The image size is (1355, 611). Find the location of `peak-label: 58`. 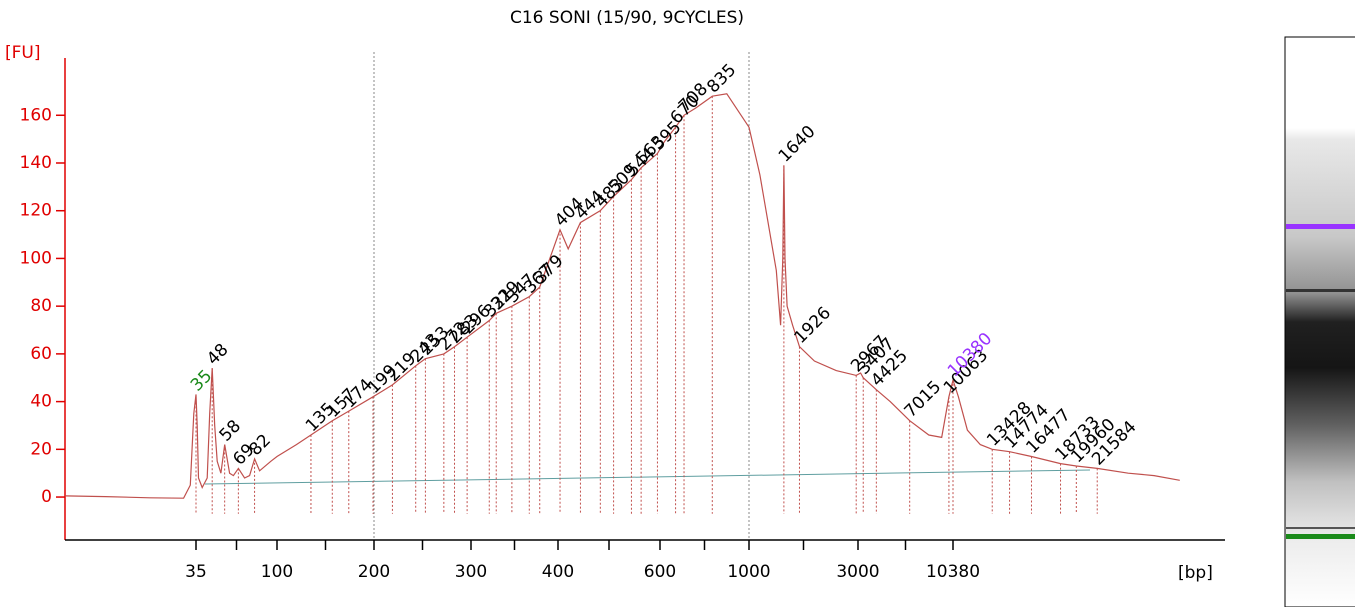

peak-label: 58 is located at coordinates (230, 430).